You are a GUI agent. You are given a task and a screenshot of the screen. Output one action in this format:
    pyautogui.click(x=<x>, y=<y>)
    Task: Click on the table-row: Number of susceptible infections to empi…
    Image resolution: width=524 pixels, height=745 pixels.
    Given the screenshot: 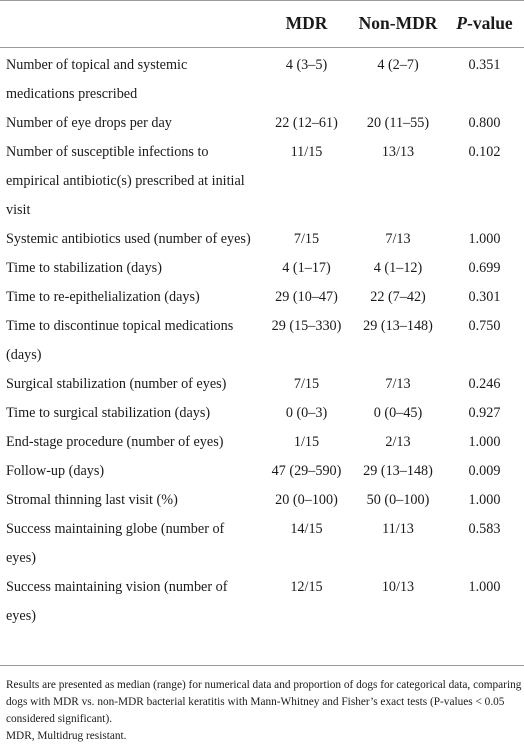 What is the action you would take?
    pyautogui.click(x=262, y=181)
    